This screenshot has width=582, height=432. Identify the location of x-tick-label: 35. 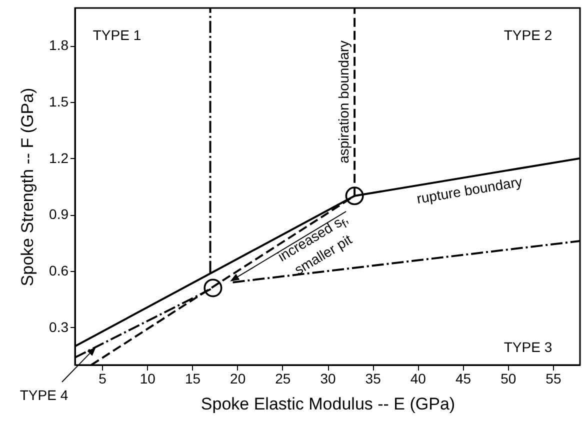
(373, 378).